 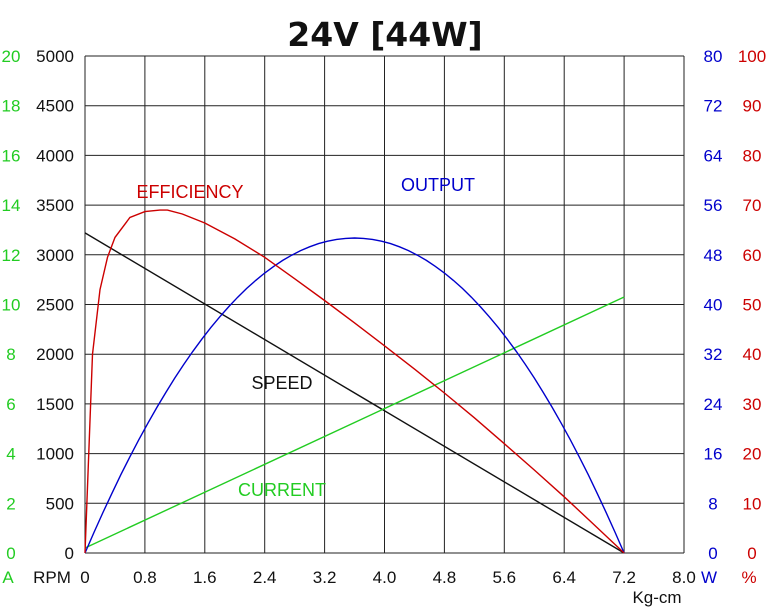 I want to click on current-tick-label: 18, so click(x=11, y=106).